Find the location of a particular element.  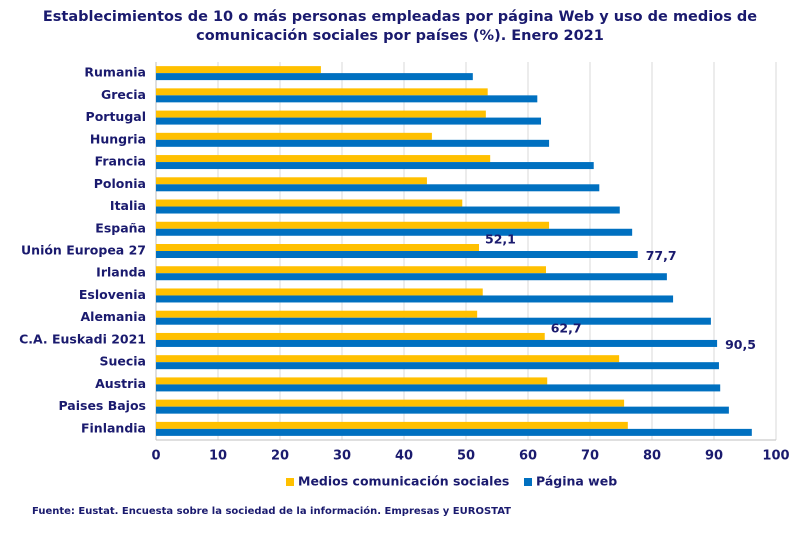

x-tick-label: 60 is located at coordinates (528, 456).